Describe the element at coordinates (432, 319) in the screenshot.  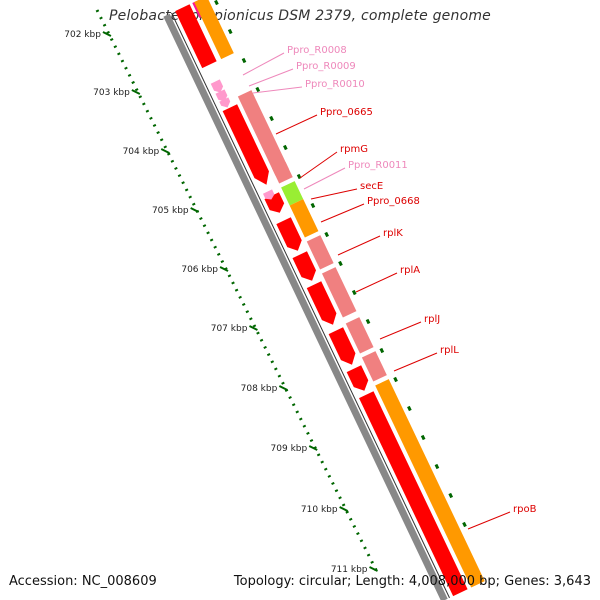
I see `feature-label: rplJ` at that location.